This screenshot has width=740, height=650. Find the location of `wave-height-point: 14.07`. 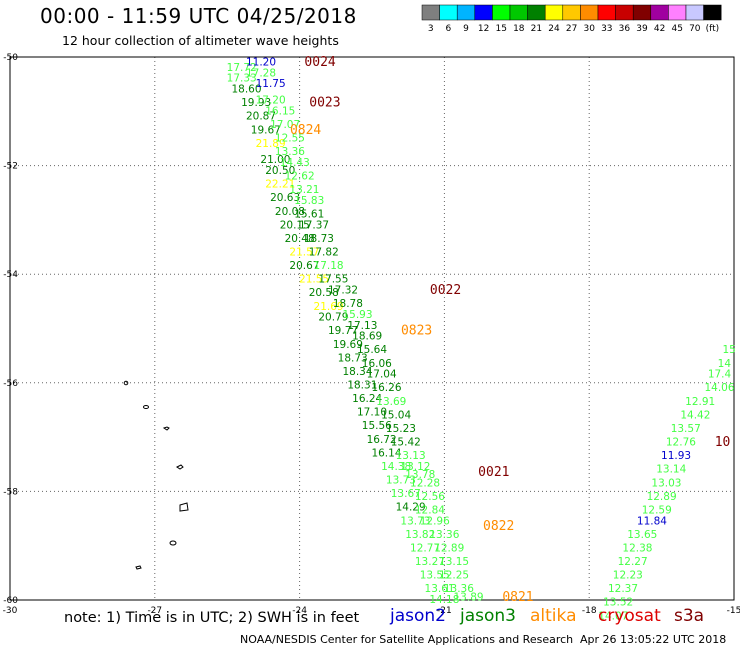

wave-height-point: 14.07 is located at coordinates (613, 616).